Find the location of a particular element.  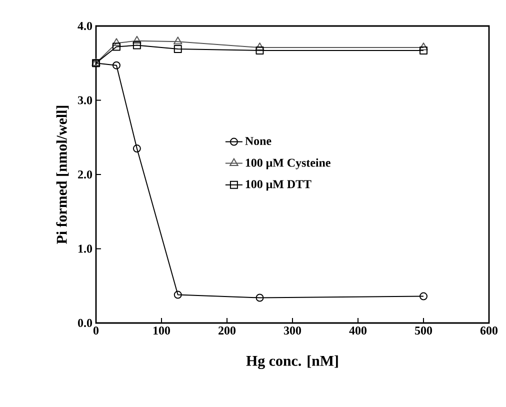

y-tick-label: 4.0 is located at coordinates (85, 26).